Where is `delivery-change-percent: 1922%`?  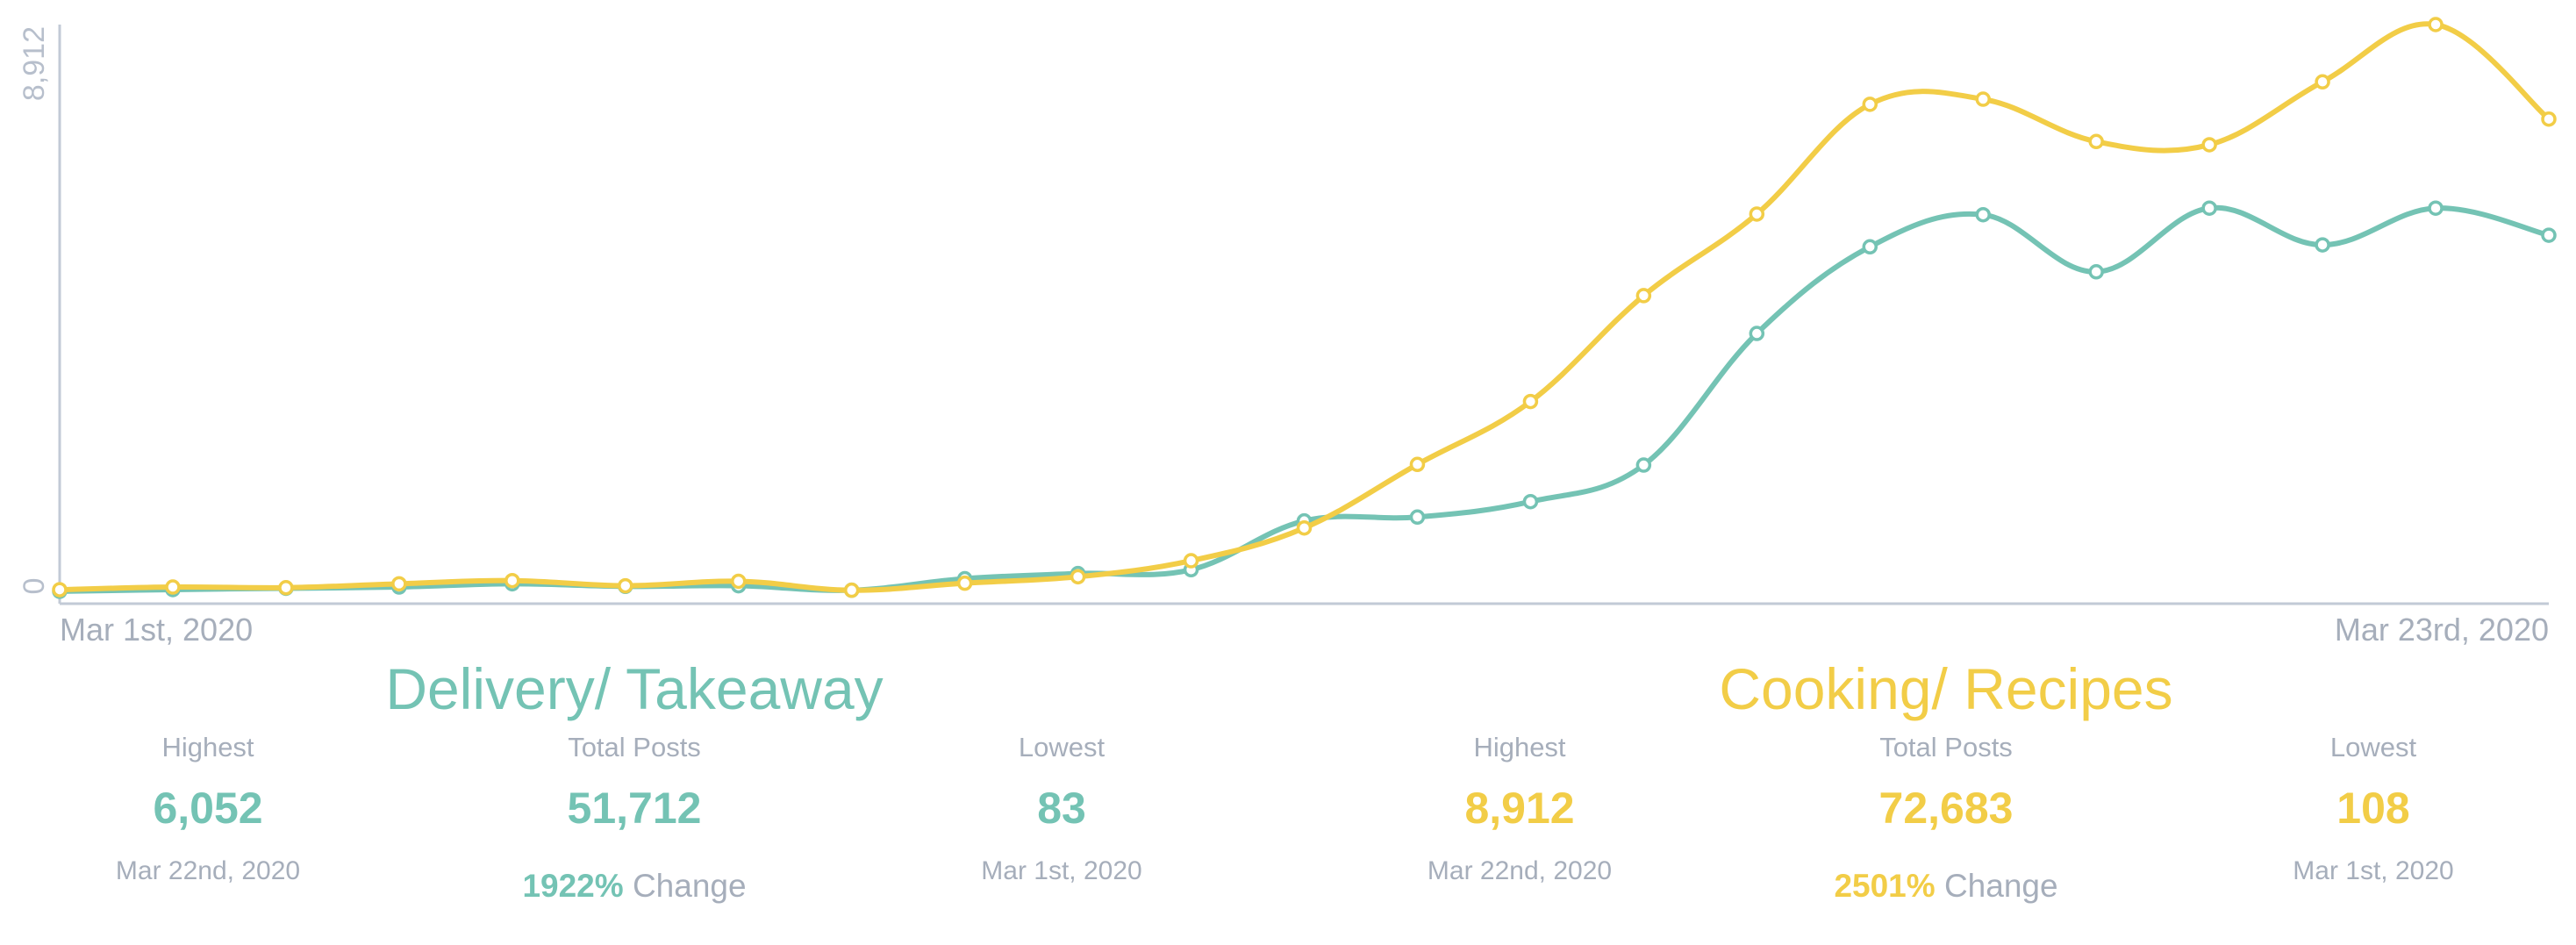
delivery-change-percent: 1922% is located at coordinates (572, 886).